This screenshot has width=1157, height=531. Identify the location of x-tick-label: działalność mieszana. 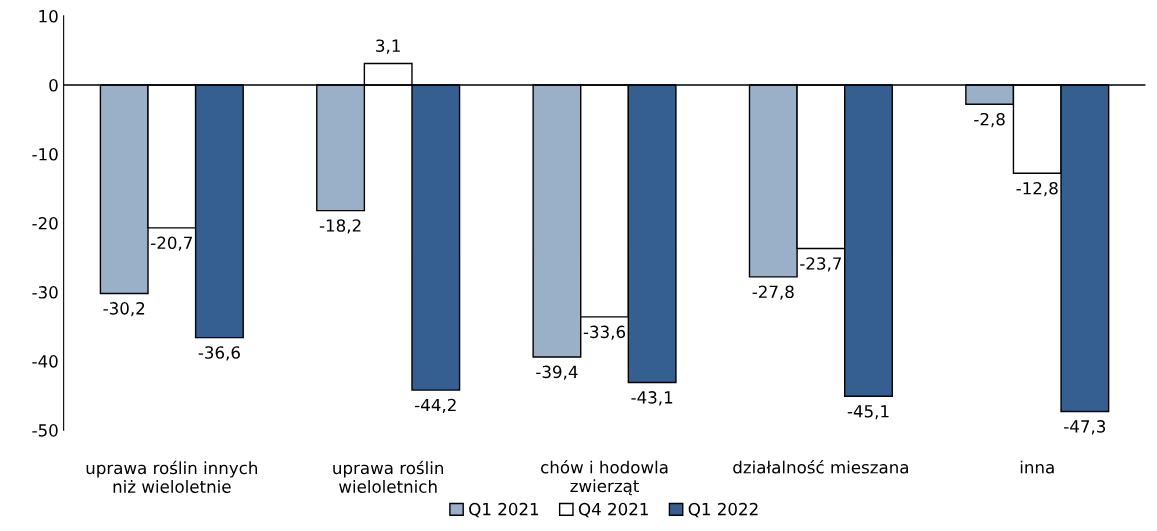
(820, 467).